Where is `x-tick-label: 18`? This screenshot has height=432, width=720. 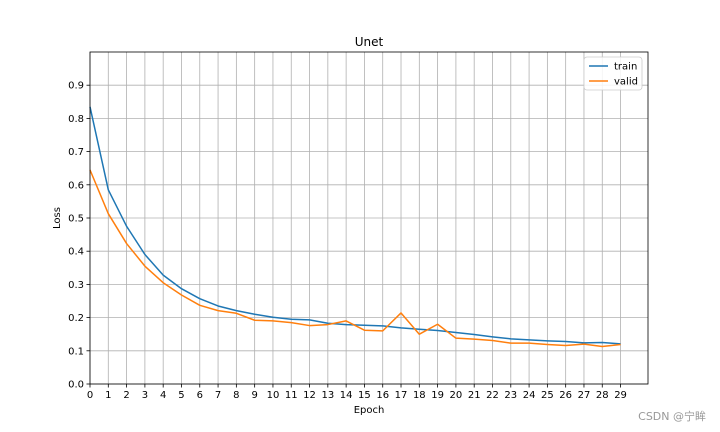 x-tick-label: 18 is located at coordinates (419, 395).